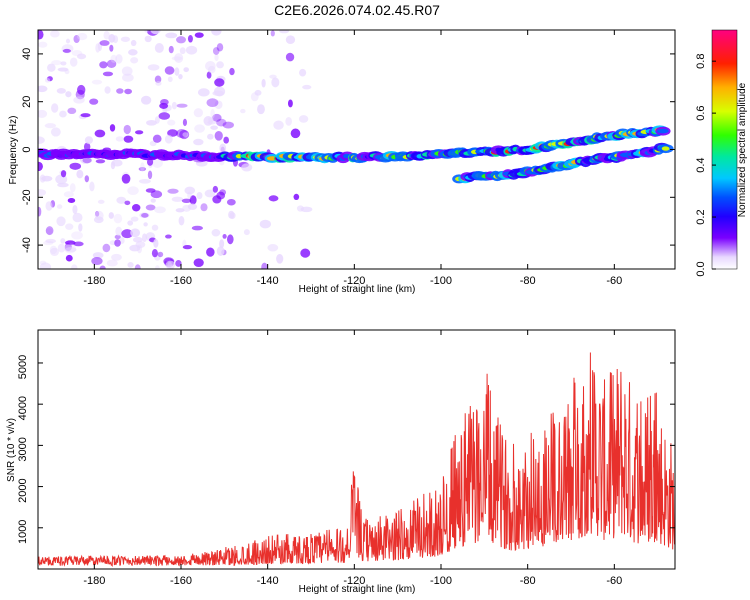 The height and width of the screenshot is (600, 750). Describe the element at coordinates (357, 289) in the screenshot. I see `spectrogram-x-label: Height of straight line (km)` at that location.